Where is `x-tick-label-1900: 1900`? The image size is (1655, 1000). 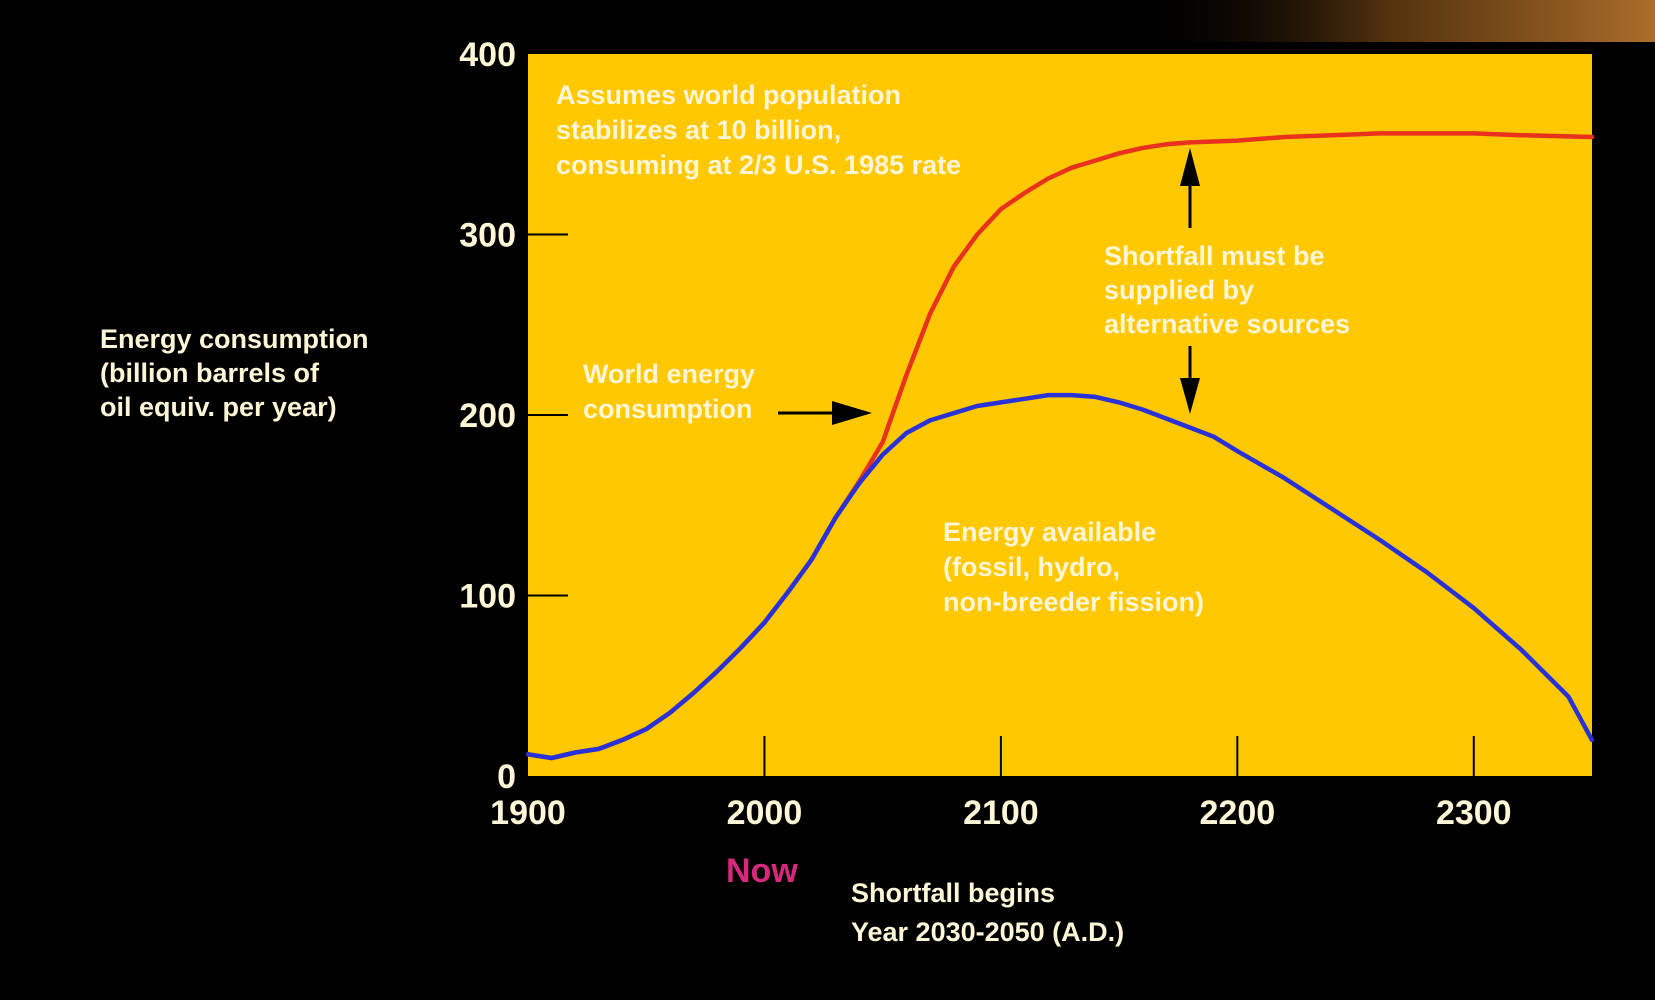
x-tick-label-1900: 1900 is located at coordinates (528, 813).